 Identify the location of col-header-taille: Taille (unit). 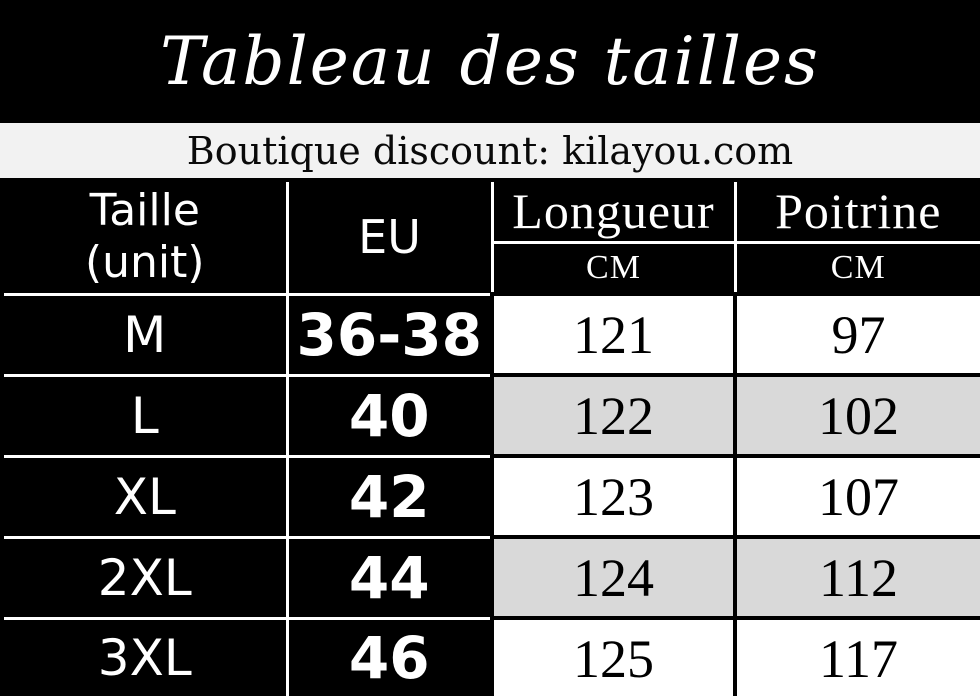
(144, 237).